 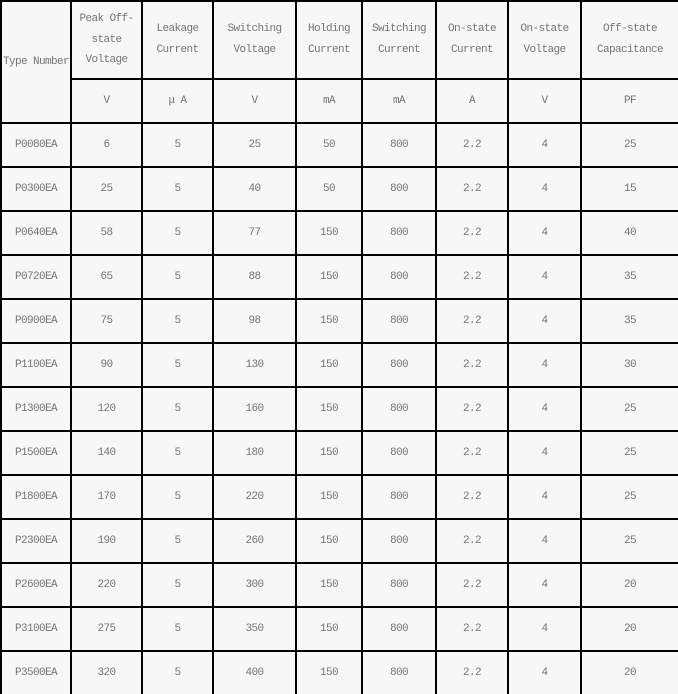 I want to click on unit-cell: A, so click(x=472, y=101).